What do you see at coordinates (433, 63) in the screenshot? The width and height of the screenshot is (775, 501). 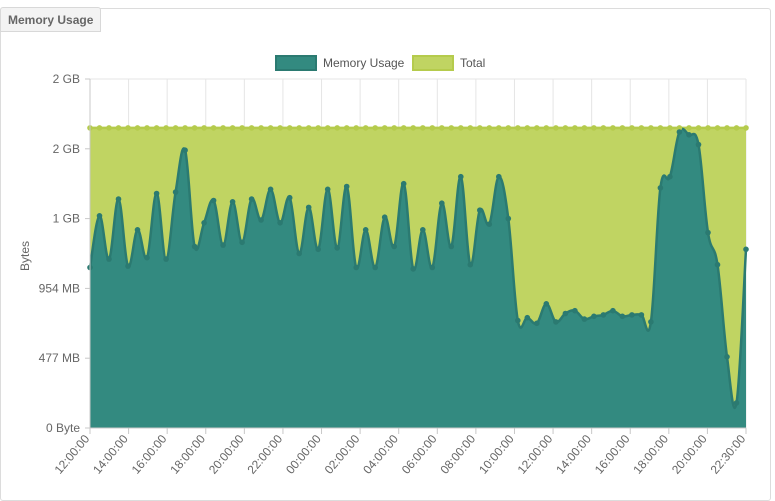 I see `total-legend-swatch` at bounding box center [433, 63].